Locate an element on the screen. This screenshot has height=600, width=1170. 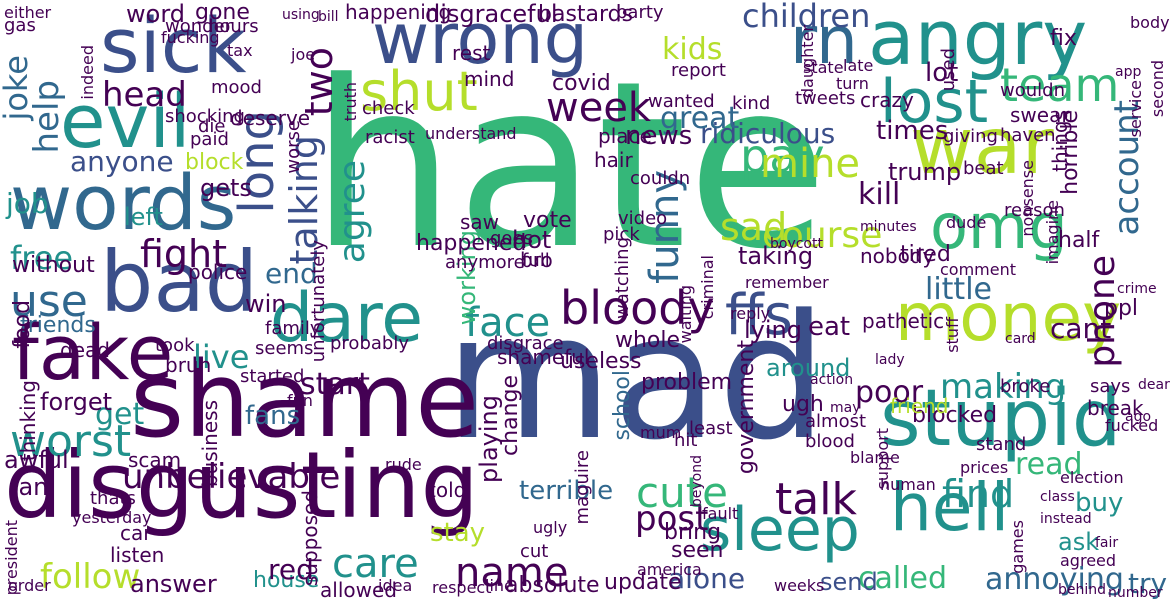
word-check: check is located at coordinates (388, 108).